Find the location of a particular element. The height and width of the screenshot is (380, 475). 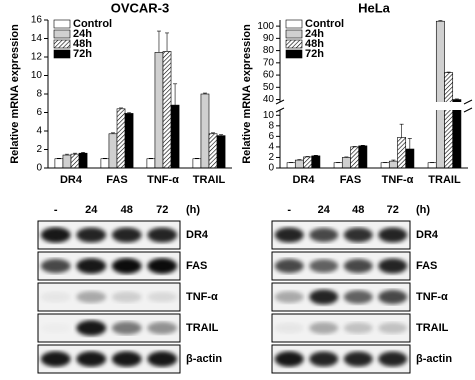

y-tick-label: 70 is located at coordinates (269, 62).